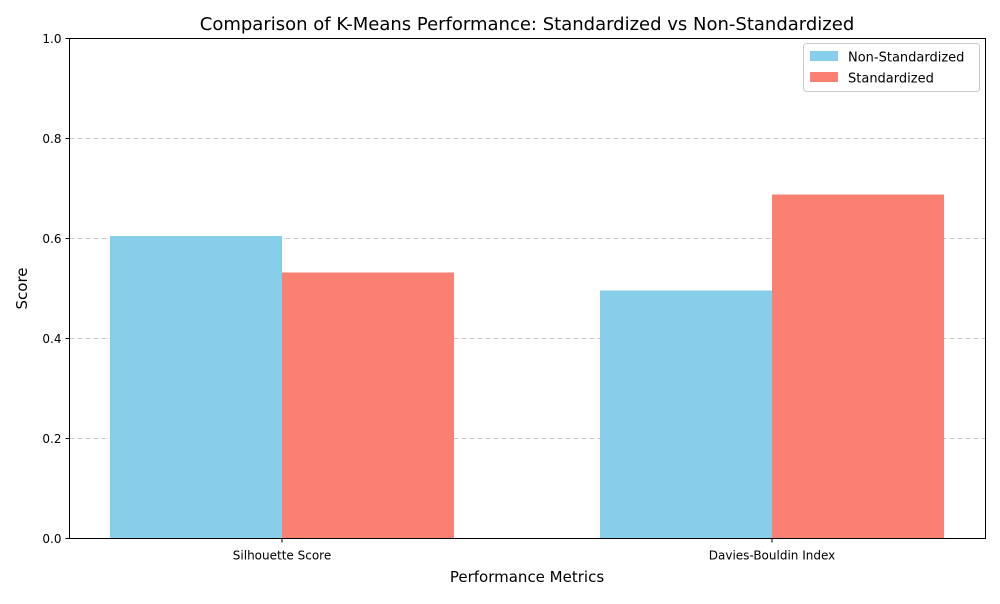 The image size is (1000, 604). I want to click on y-tick-label: 0.2, so click(51, 439).